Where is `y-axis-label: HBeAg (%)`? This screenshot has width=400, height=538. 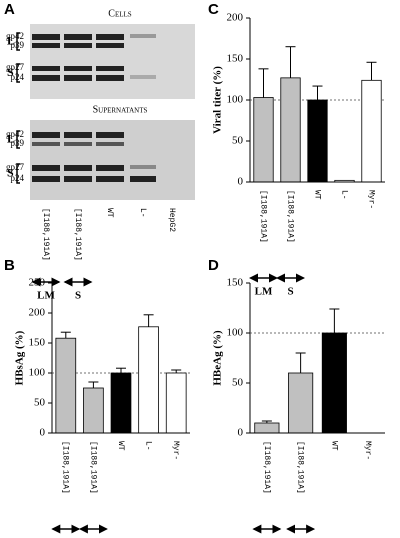
y-axis-label: HBeAg (%) is located at coordinates (218, 358).